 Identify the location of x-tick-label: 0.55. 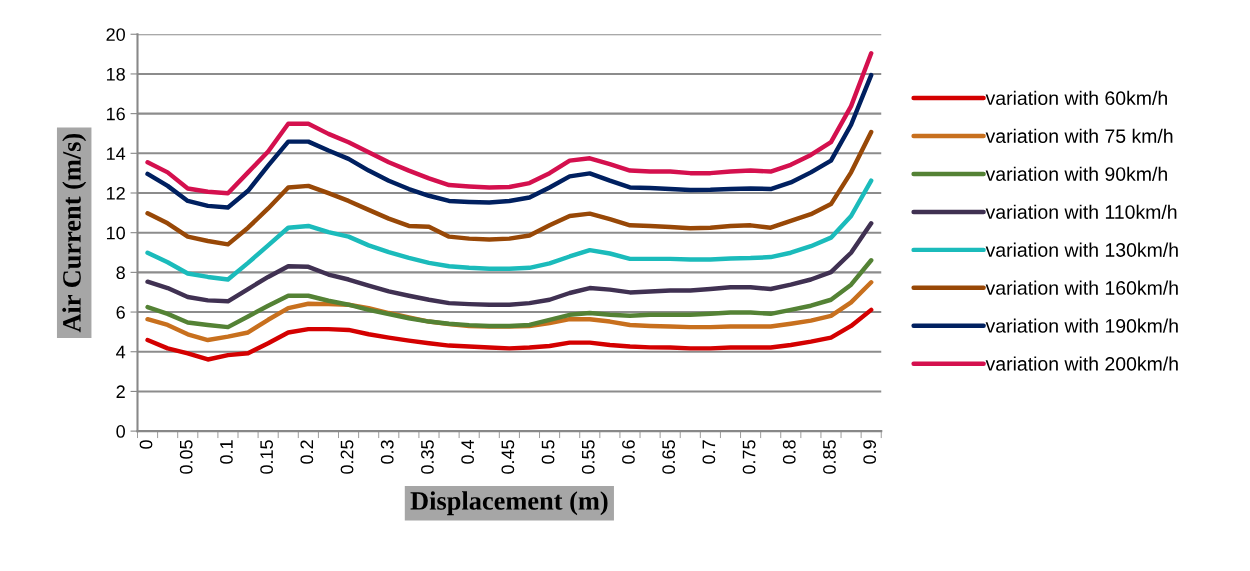
(588, 457).